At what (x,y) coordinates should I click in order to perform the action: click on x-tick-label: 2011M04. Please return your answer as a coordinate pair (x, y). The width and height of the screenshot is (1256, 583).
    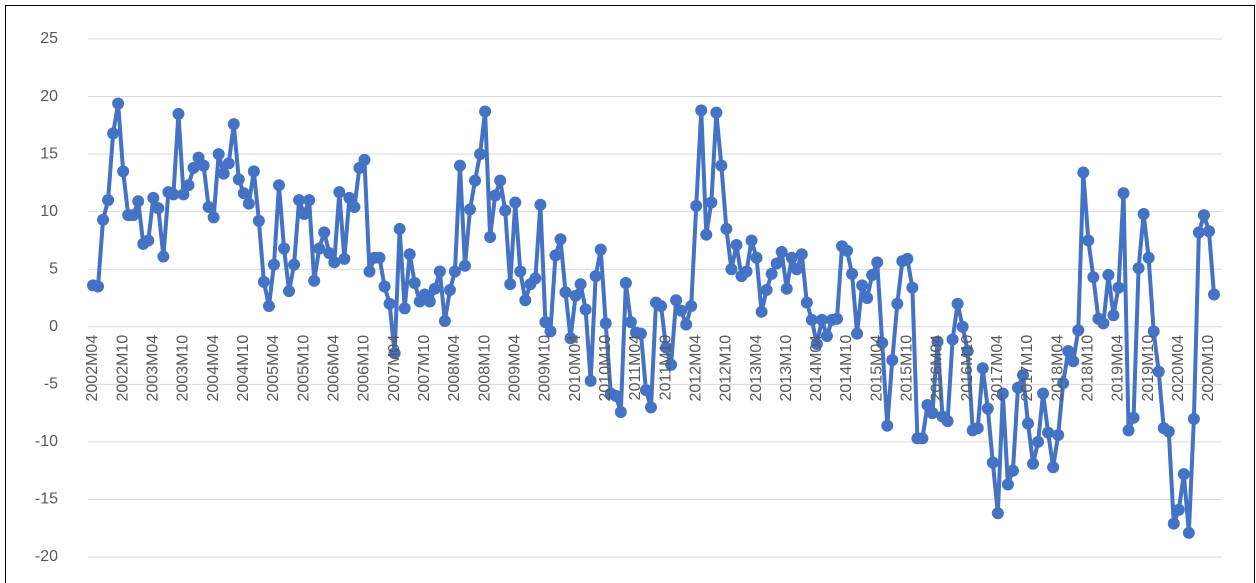
    Looking at the image, I should click on (635, 368).